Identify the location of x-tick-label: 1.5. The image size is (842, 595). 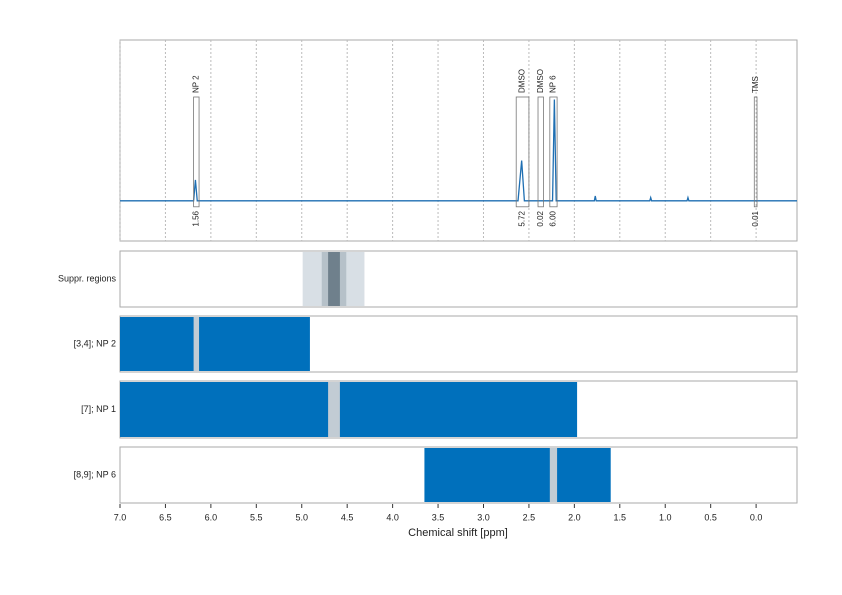
(620, 517).